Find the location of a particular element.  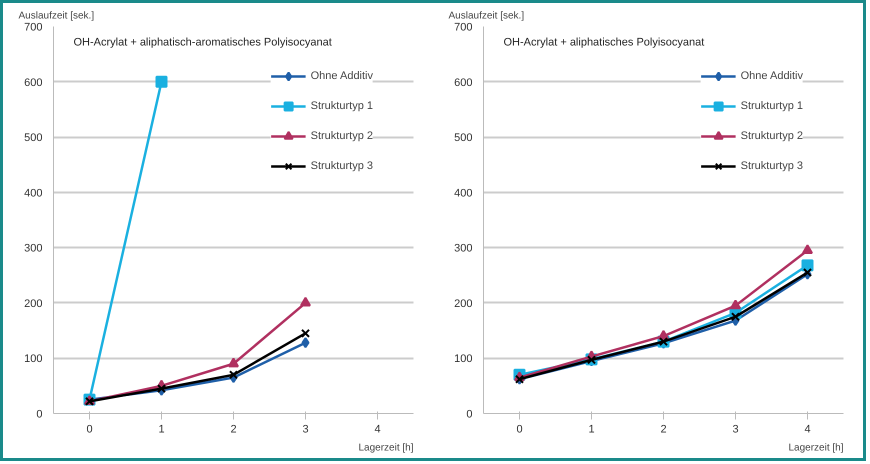

text: OH-Acrylat + aliphatisch-aromatisches Polyisocyanat is located at coordinates (203, 42).